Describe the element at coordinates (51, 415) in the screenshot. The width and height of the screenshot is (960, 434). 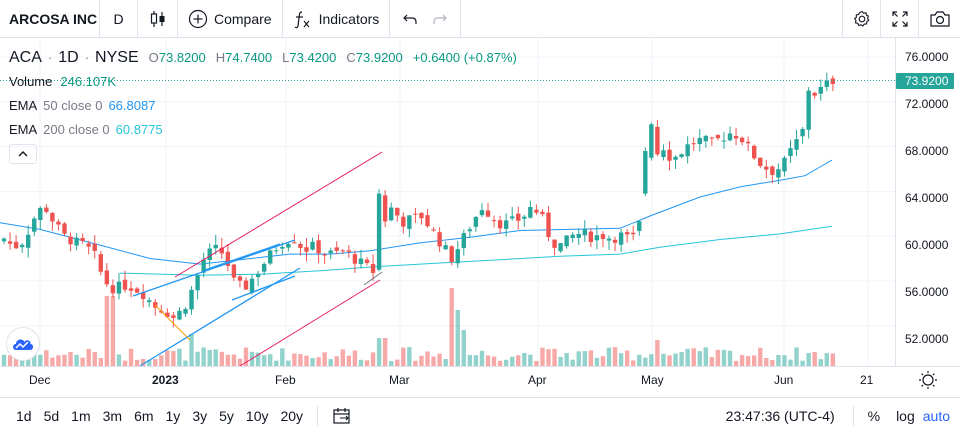
I see `range-5d: 5d` at that location.